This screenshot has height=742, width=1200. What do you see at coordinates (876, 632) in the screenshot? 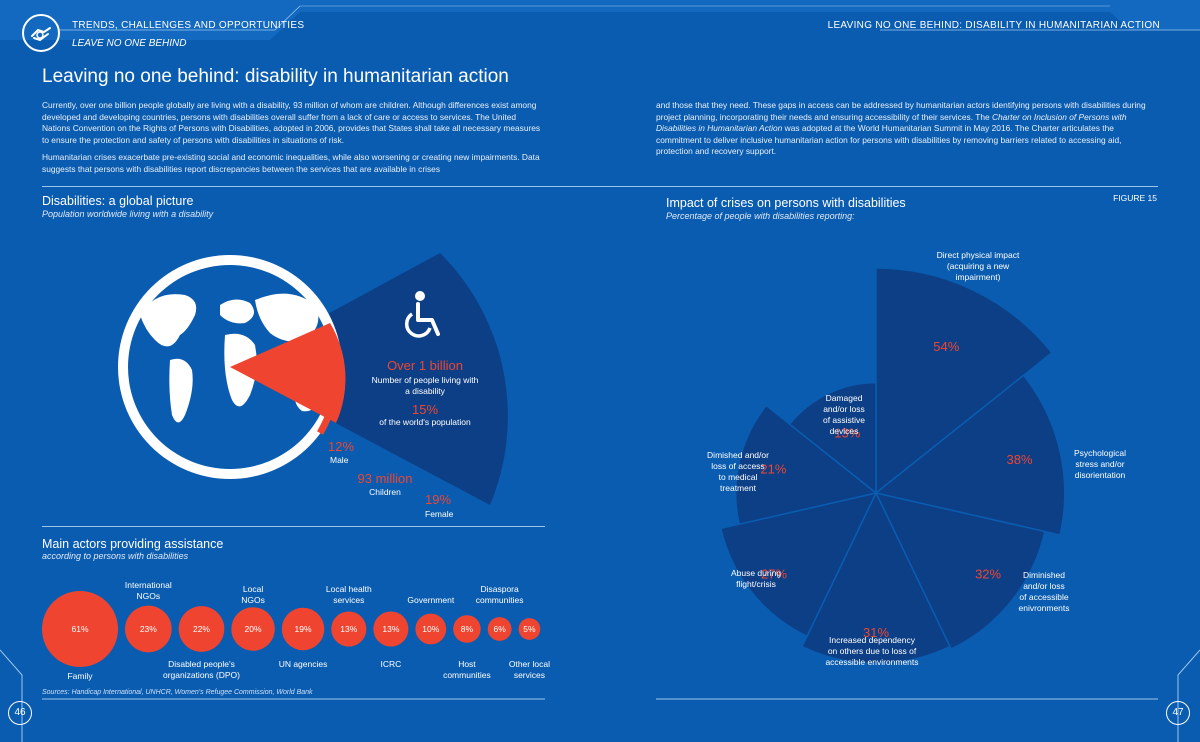
I see `impact-value: 31%` at bounding box center [876, 632].